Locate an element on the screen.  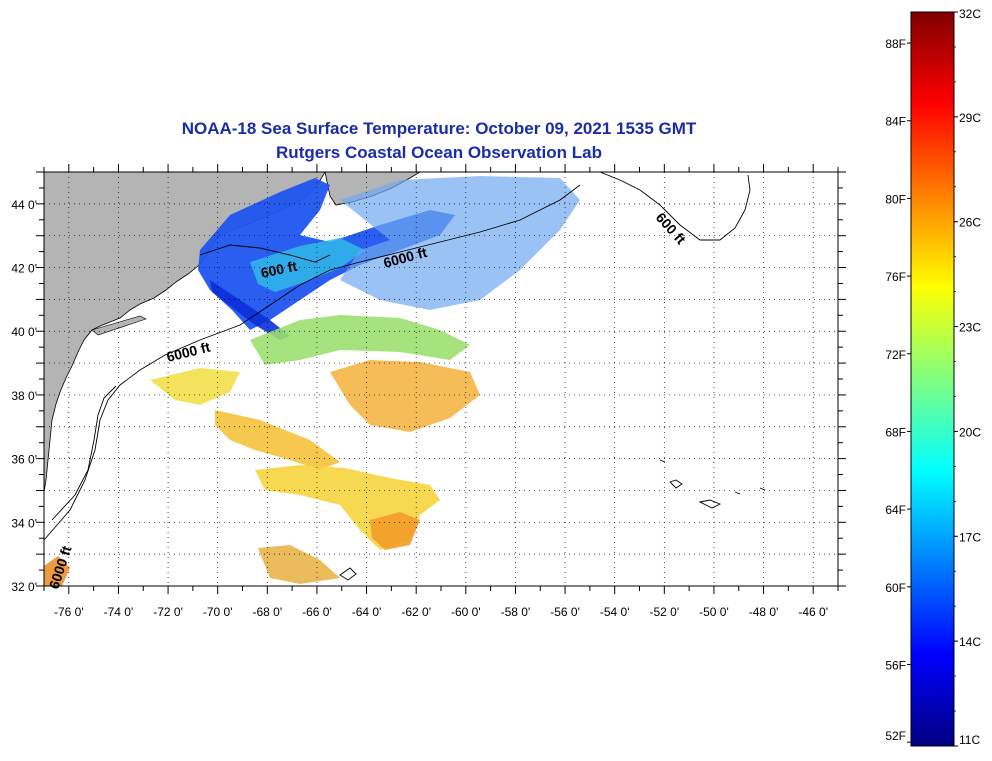
longitude-label: -70 0' is located at coordinates (218, 612).